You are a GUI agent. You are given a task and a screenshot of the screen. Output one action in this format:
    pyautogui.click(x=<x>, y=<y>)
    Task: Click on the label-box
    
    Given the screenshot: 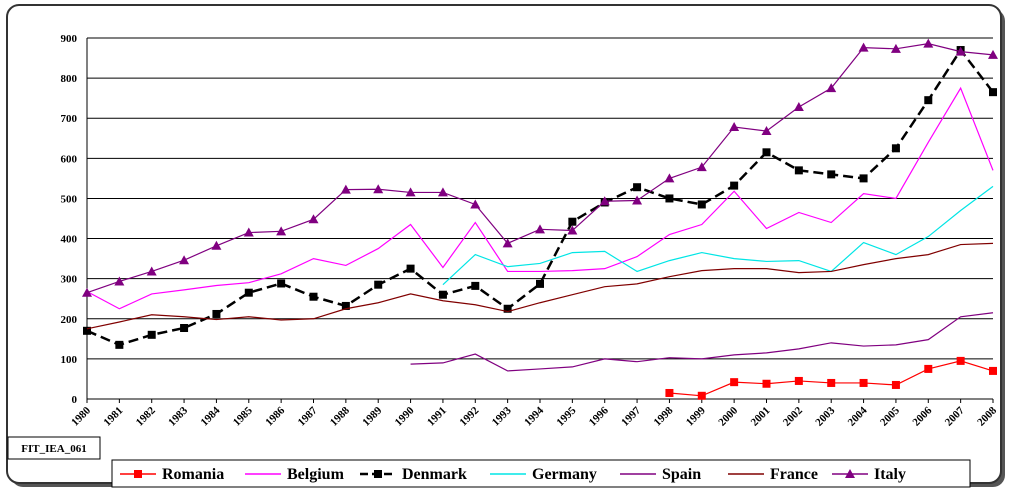 What is the action you would take?
    pyautogui.click(x=54, y=448)
    